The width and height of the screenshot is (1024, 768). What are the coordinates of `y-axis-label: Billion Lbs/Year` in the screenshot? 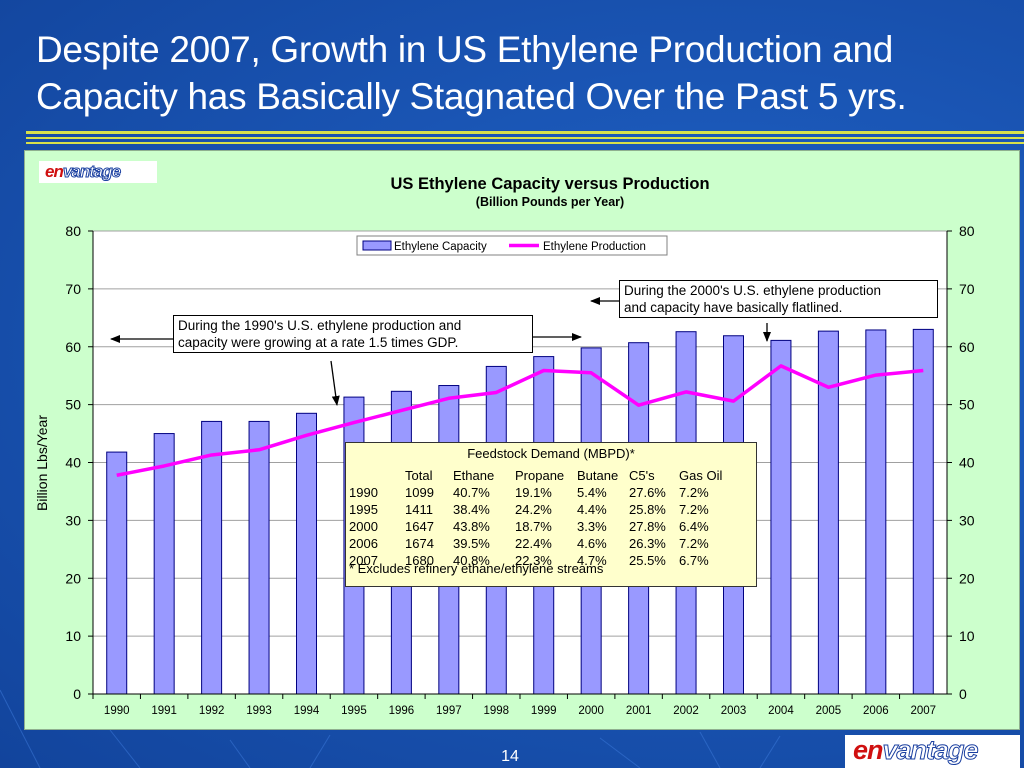 It's located at (42, 463).